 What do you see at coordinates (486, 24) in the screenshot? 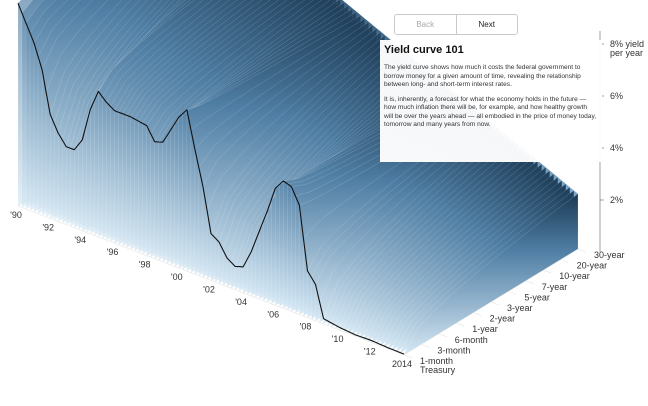
I see `next-button: Next` at bounding box center [486, 24].